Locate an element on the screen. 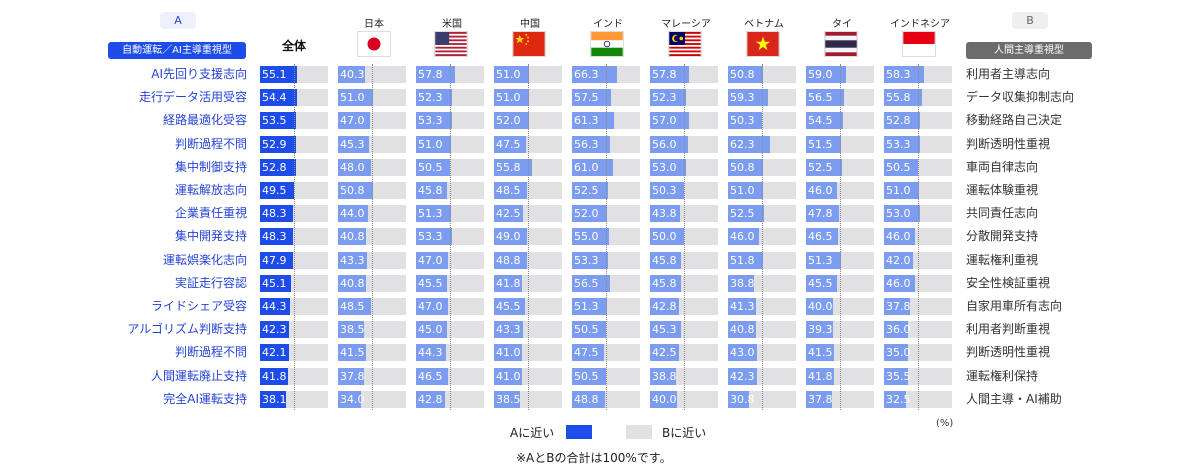 Image resolution: width=1200 pixels, height=472 pixels. data-label: 43.0 is located at coordinates (742, 353).